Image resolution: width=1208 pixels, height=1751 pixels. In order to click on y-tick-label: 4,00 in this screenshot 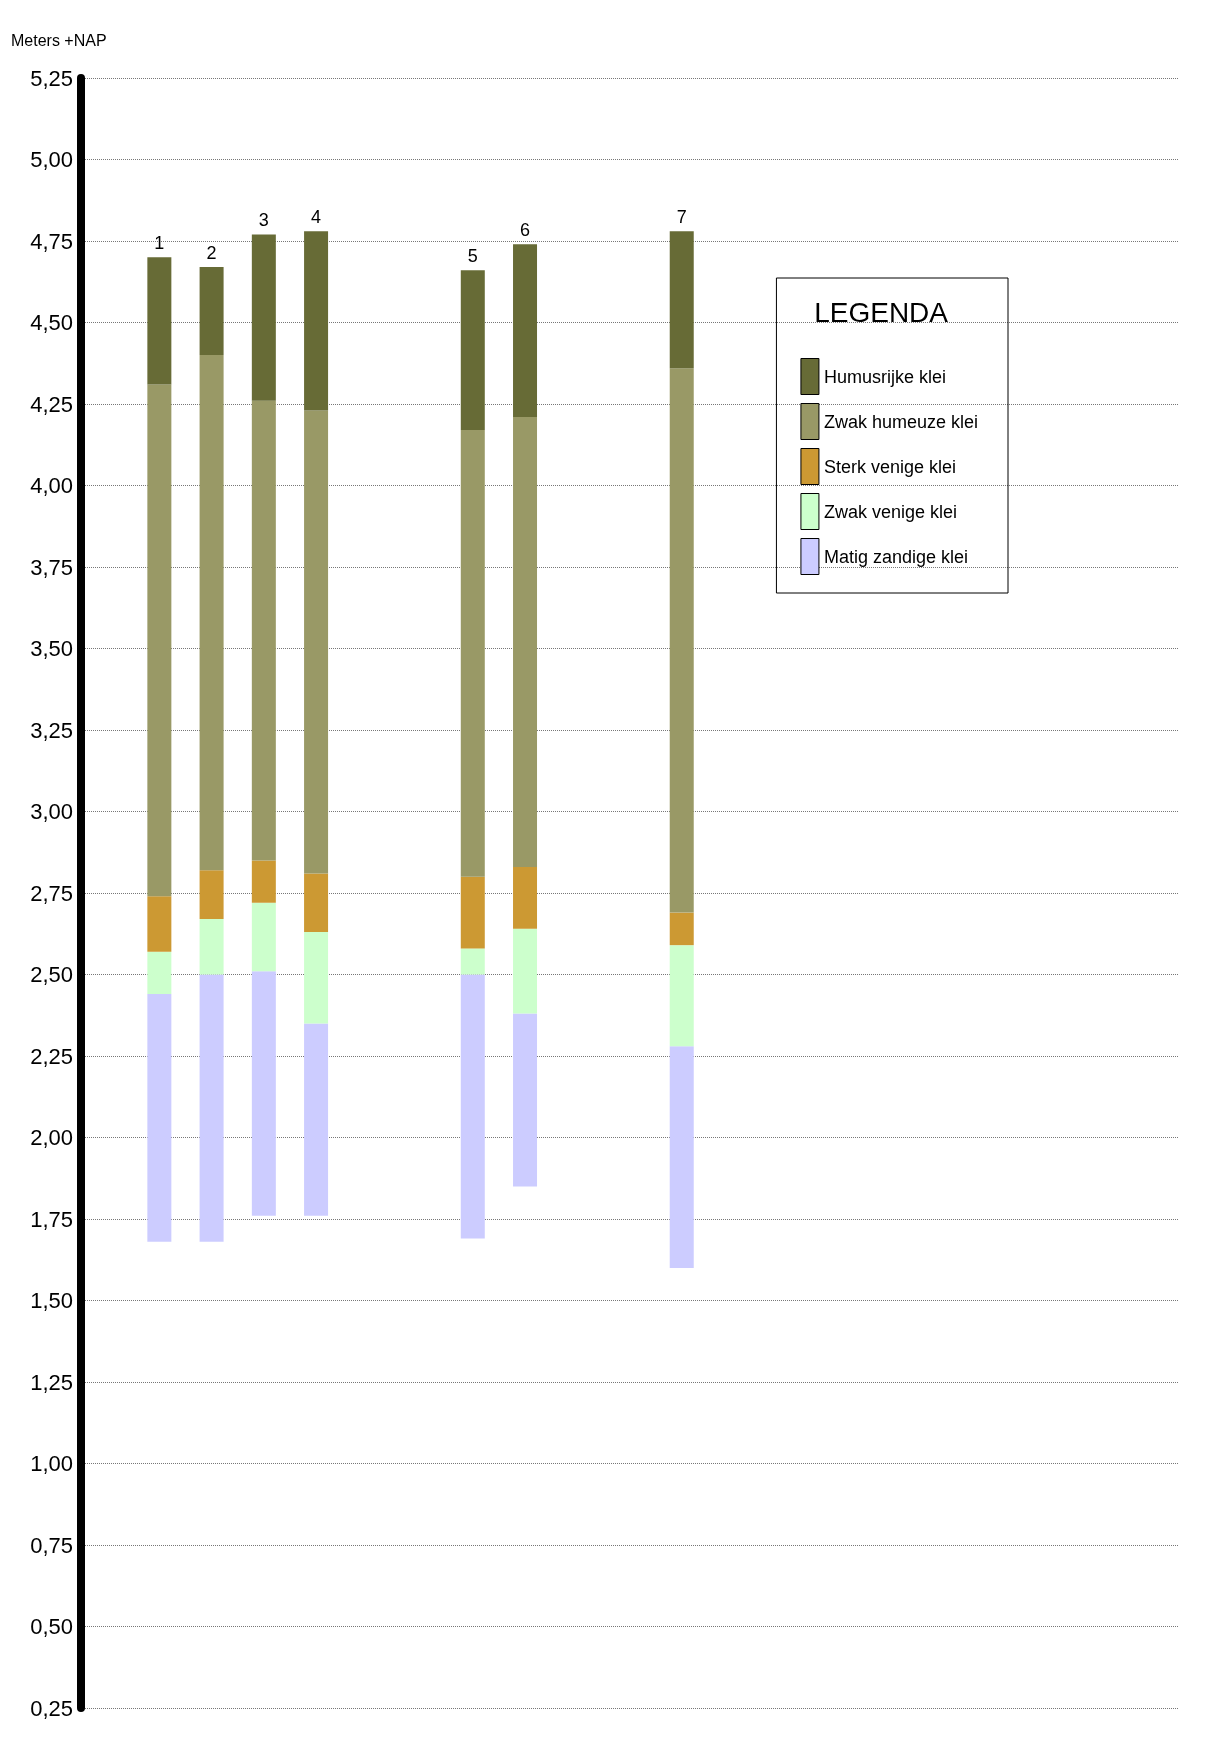, I will do `click(51, 485)`.